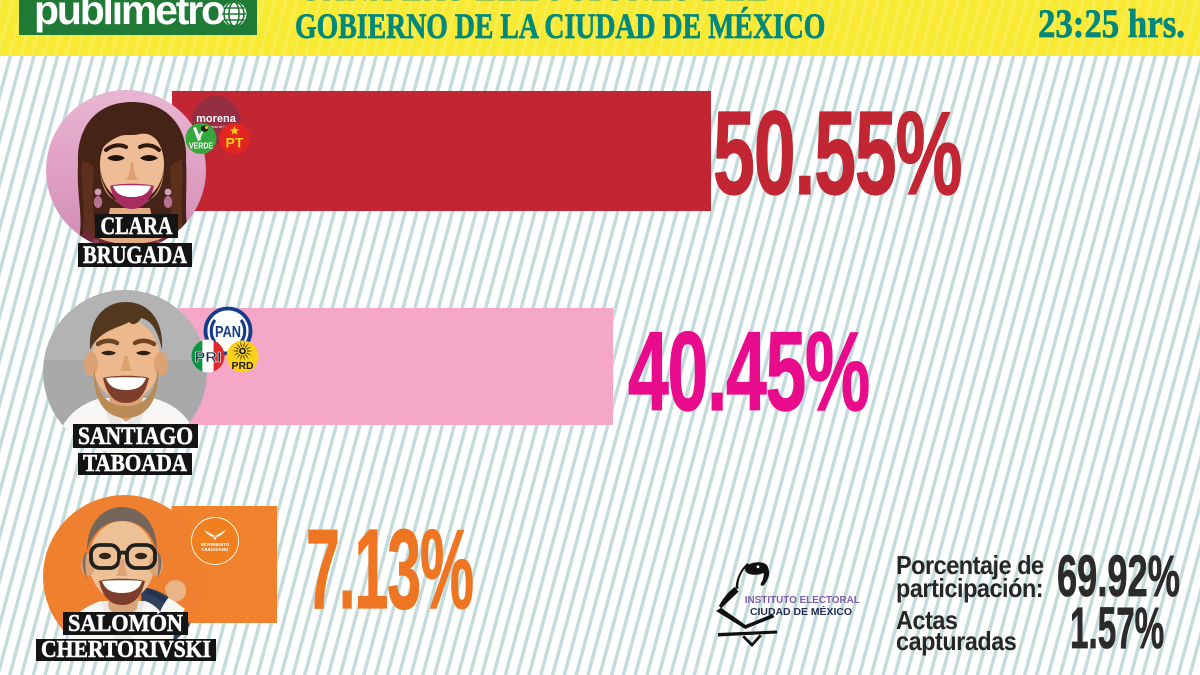 Image resolution: width=1200 pixels, height=675 pixels. Describe the element at coordinates (802, 600) in the screenshot. I see `svg-text: INSTITUTO ELECTORAL` at that location.